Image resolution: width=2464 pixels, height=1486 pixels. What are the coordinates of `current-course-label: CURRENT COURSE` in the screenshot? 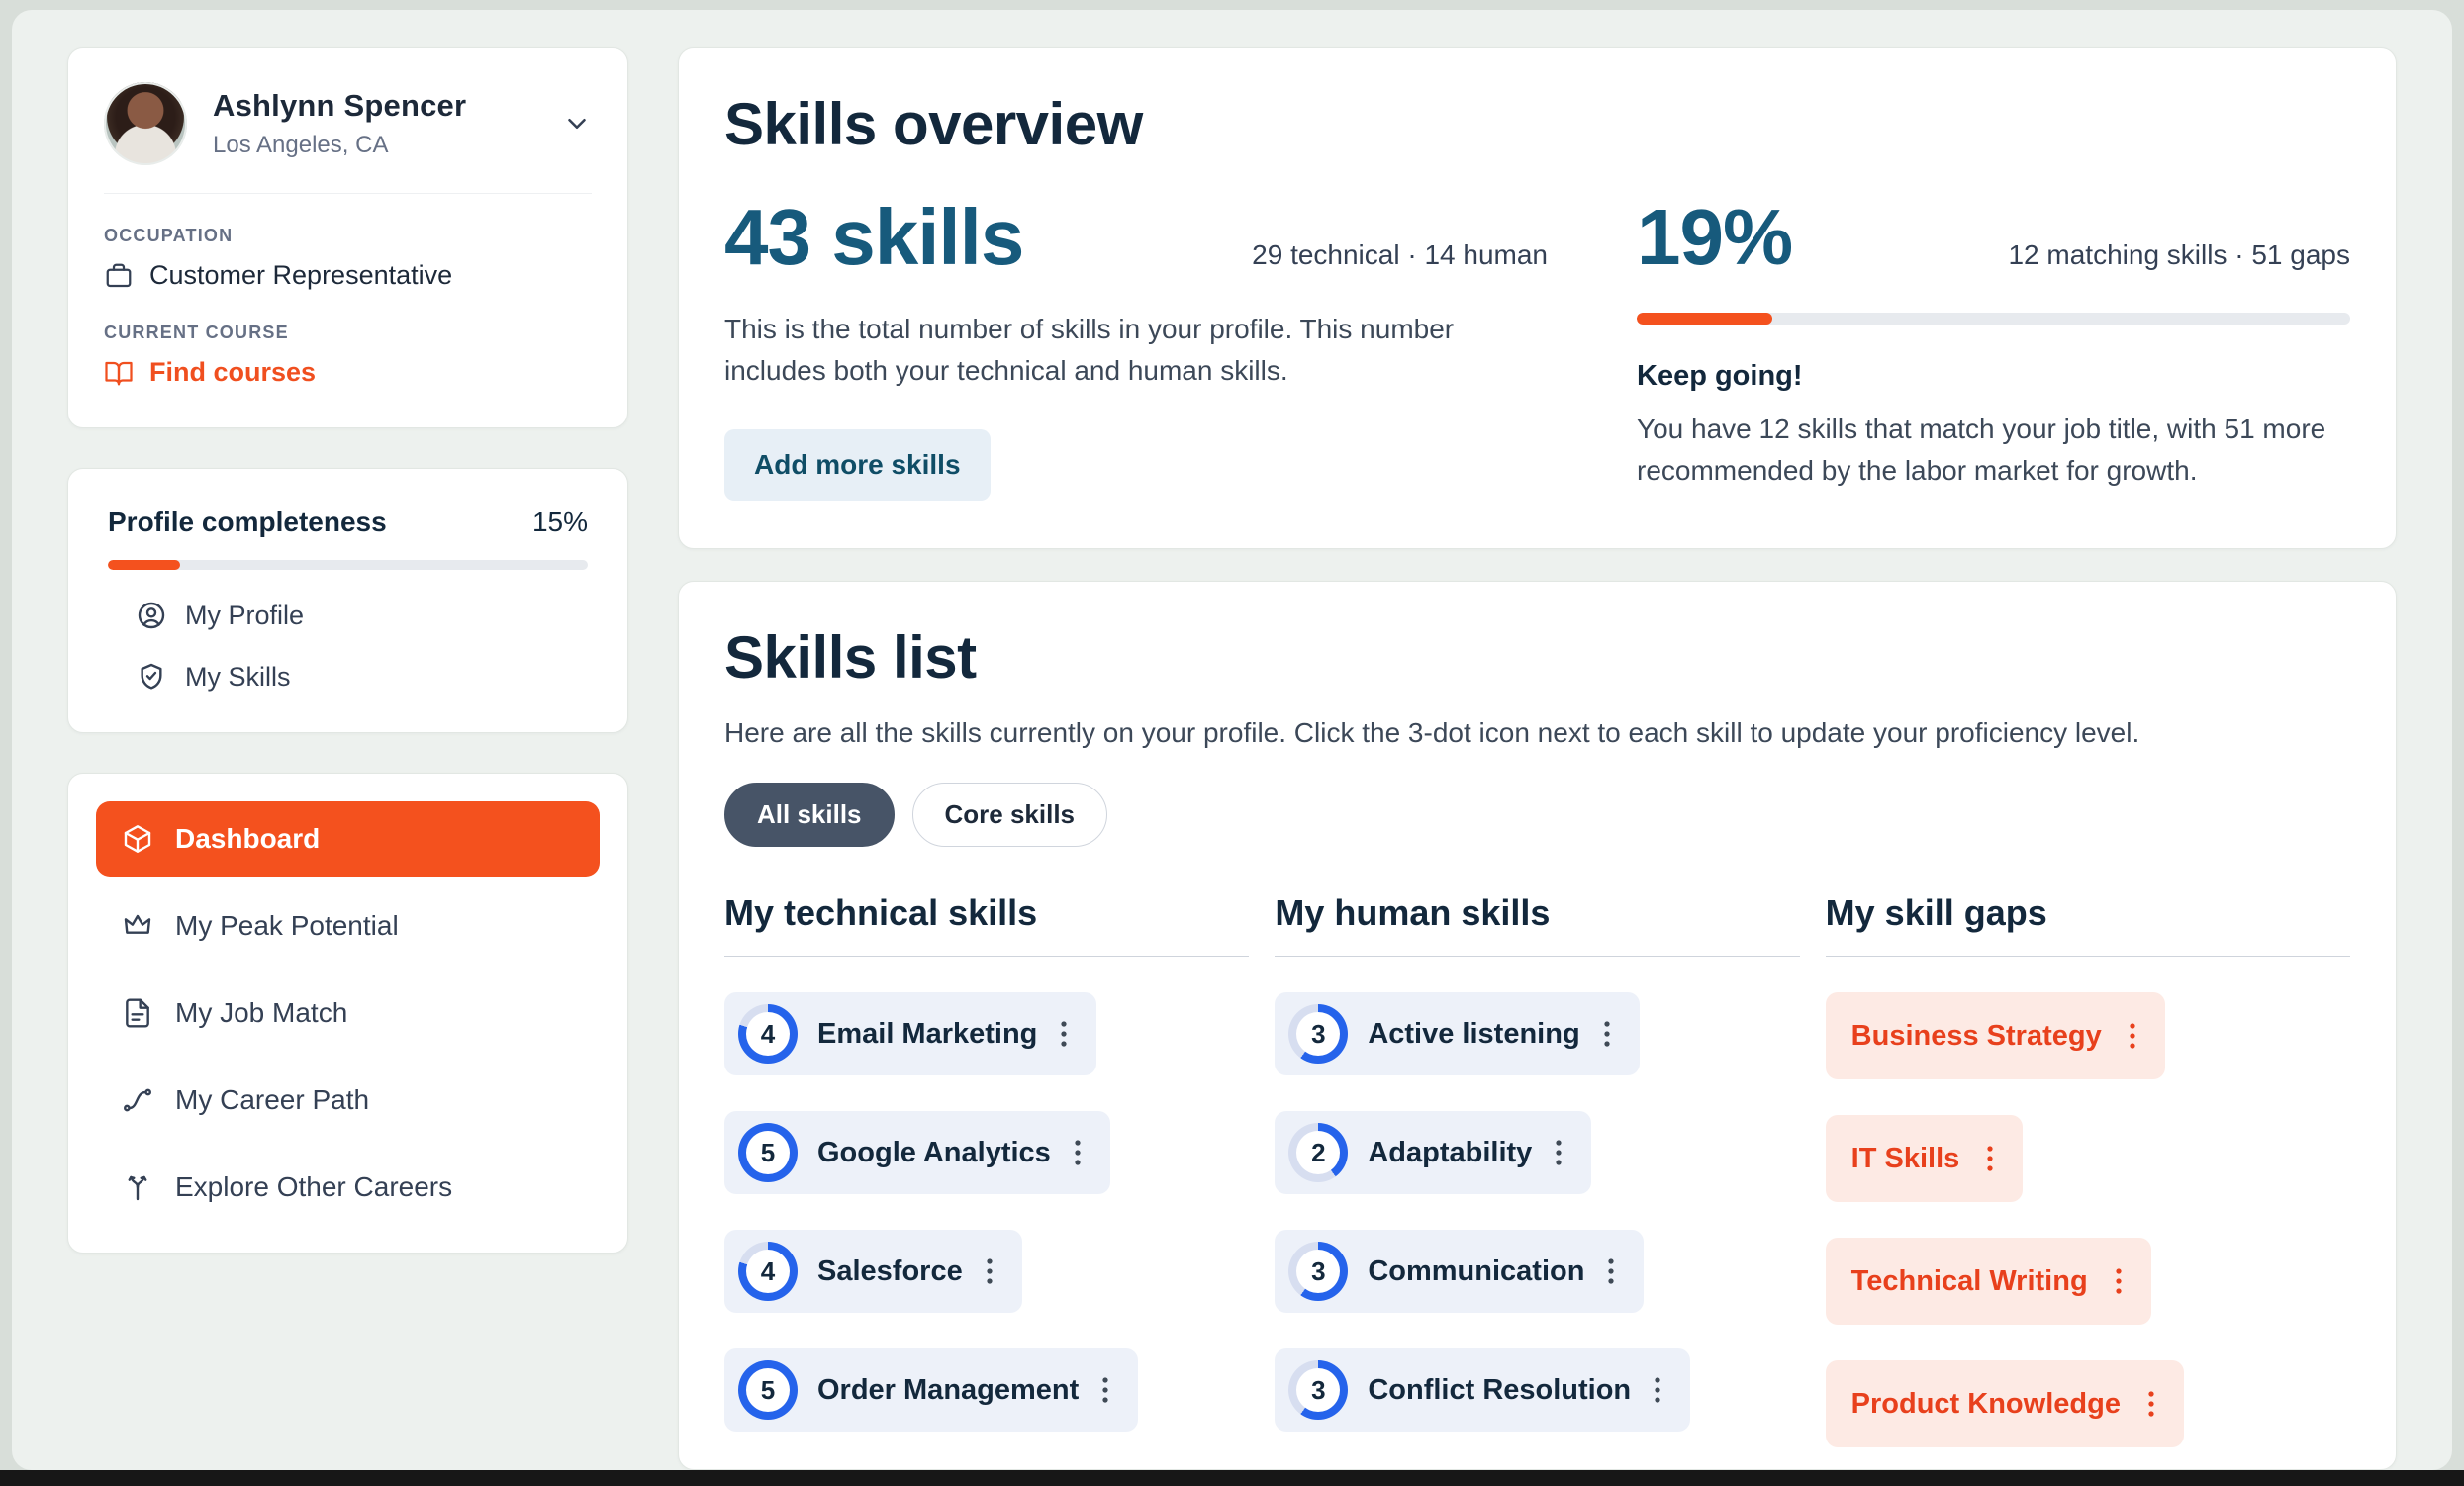 It's located at (196, 332).